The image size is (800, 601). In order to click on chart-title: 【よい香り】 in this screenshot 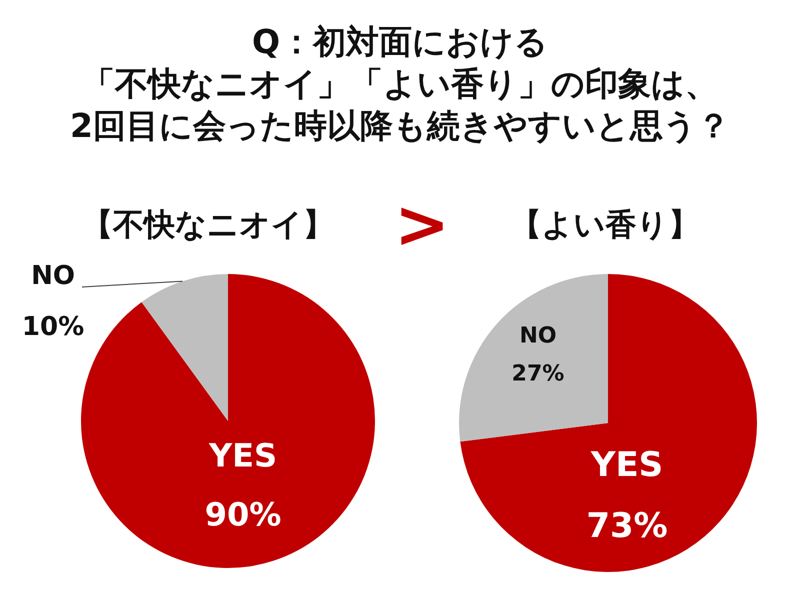, I will do `click(605, 225)`.